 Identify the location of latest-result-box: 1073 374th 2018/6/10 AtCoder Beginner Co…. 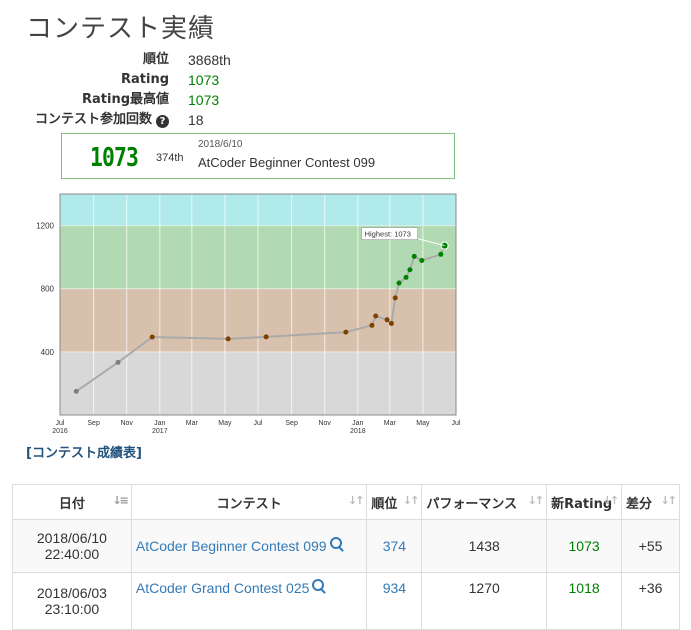
(258, 156).